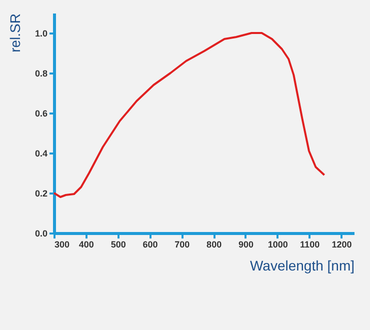 The height and width of the screenshot is (330, 370). What do you see at coordinates (41, 73) in the screenshot?
I see `y-tick-label: 0.8` at bounding box center [41, 73].